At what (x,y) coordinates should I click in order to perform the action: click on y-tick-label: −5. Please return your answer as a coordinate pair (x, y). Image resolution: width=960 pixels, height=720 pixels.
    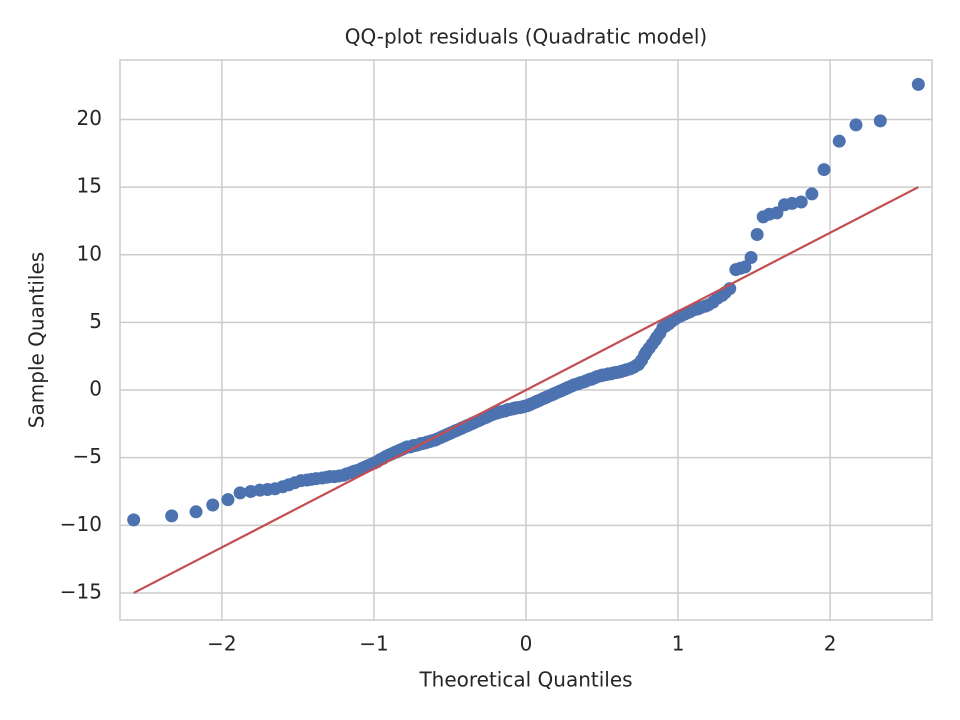
    Looking at the image, I should click on (87, 456).